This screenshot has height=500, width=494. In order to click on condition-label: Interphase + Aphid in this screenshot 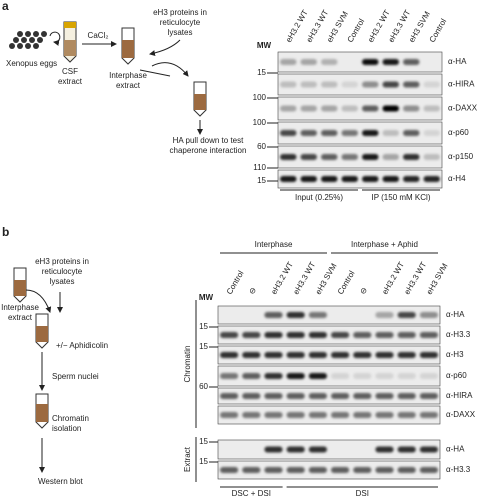, I will do `click(384, 244)`.